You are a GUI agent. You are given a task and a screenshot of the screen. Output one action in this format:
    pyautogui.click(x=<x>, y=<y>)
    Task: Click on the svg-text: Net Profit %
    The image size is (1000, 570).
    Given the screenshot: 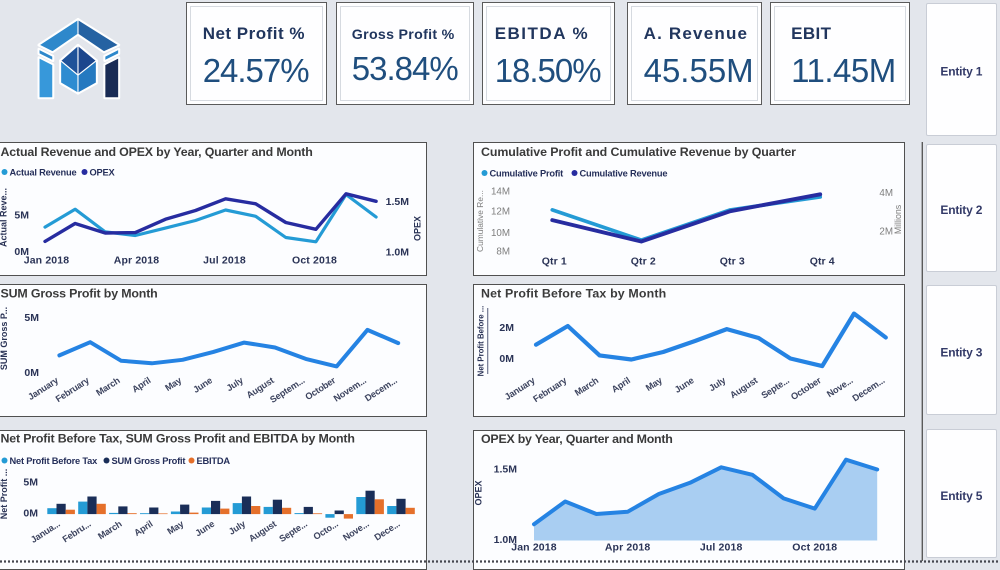 What is the action you would take?
    pyautogui.click(x=254, y=33)
    